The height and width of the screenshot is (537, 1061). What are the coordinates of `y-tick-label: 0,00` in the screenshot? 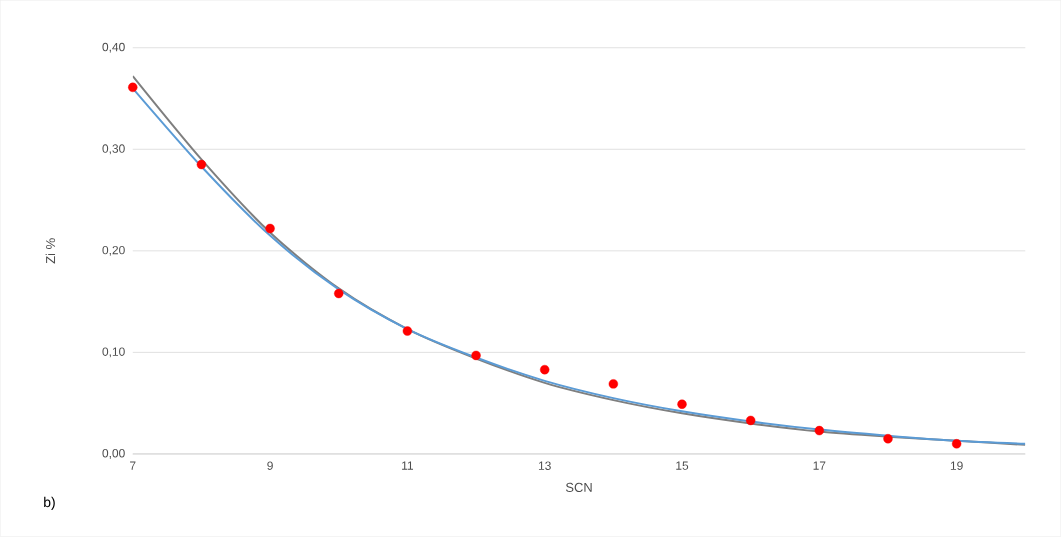 It's located at (113, 454).